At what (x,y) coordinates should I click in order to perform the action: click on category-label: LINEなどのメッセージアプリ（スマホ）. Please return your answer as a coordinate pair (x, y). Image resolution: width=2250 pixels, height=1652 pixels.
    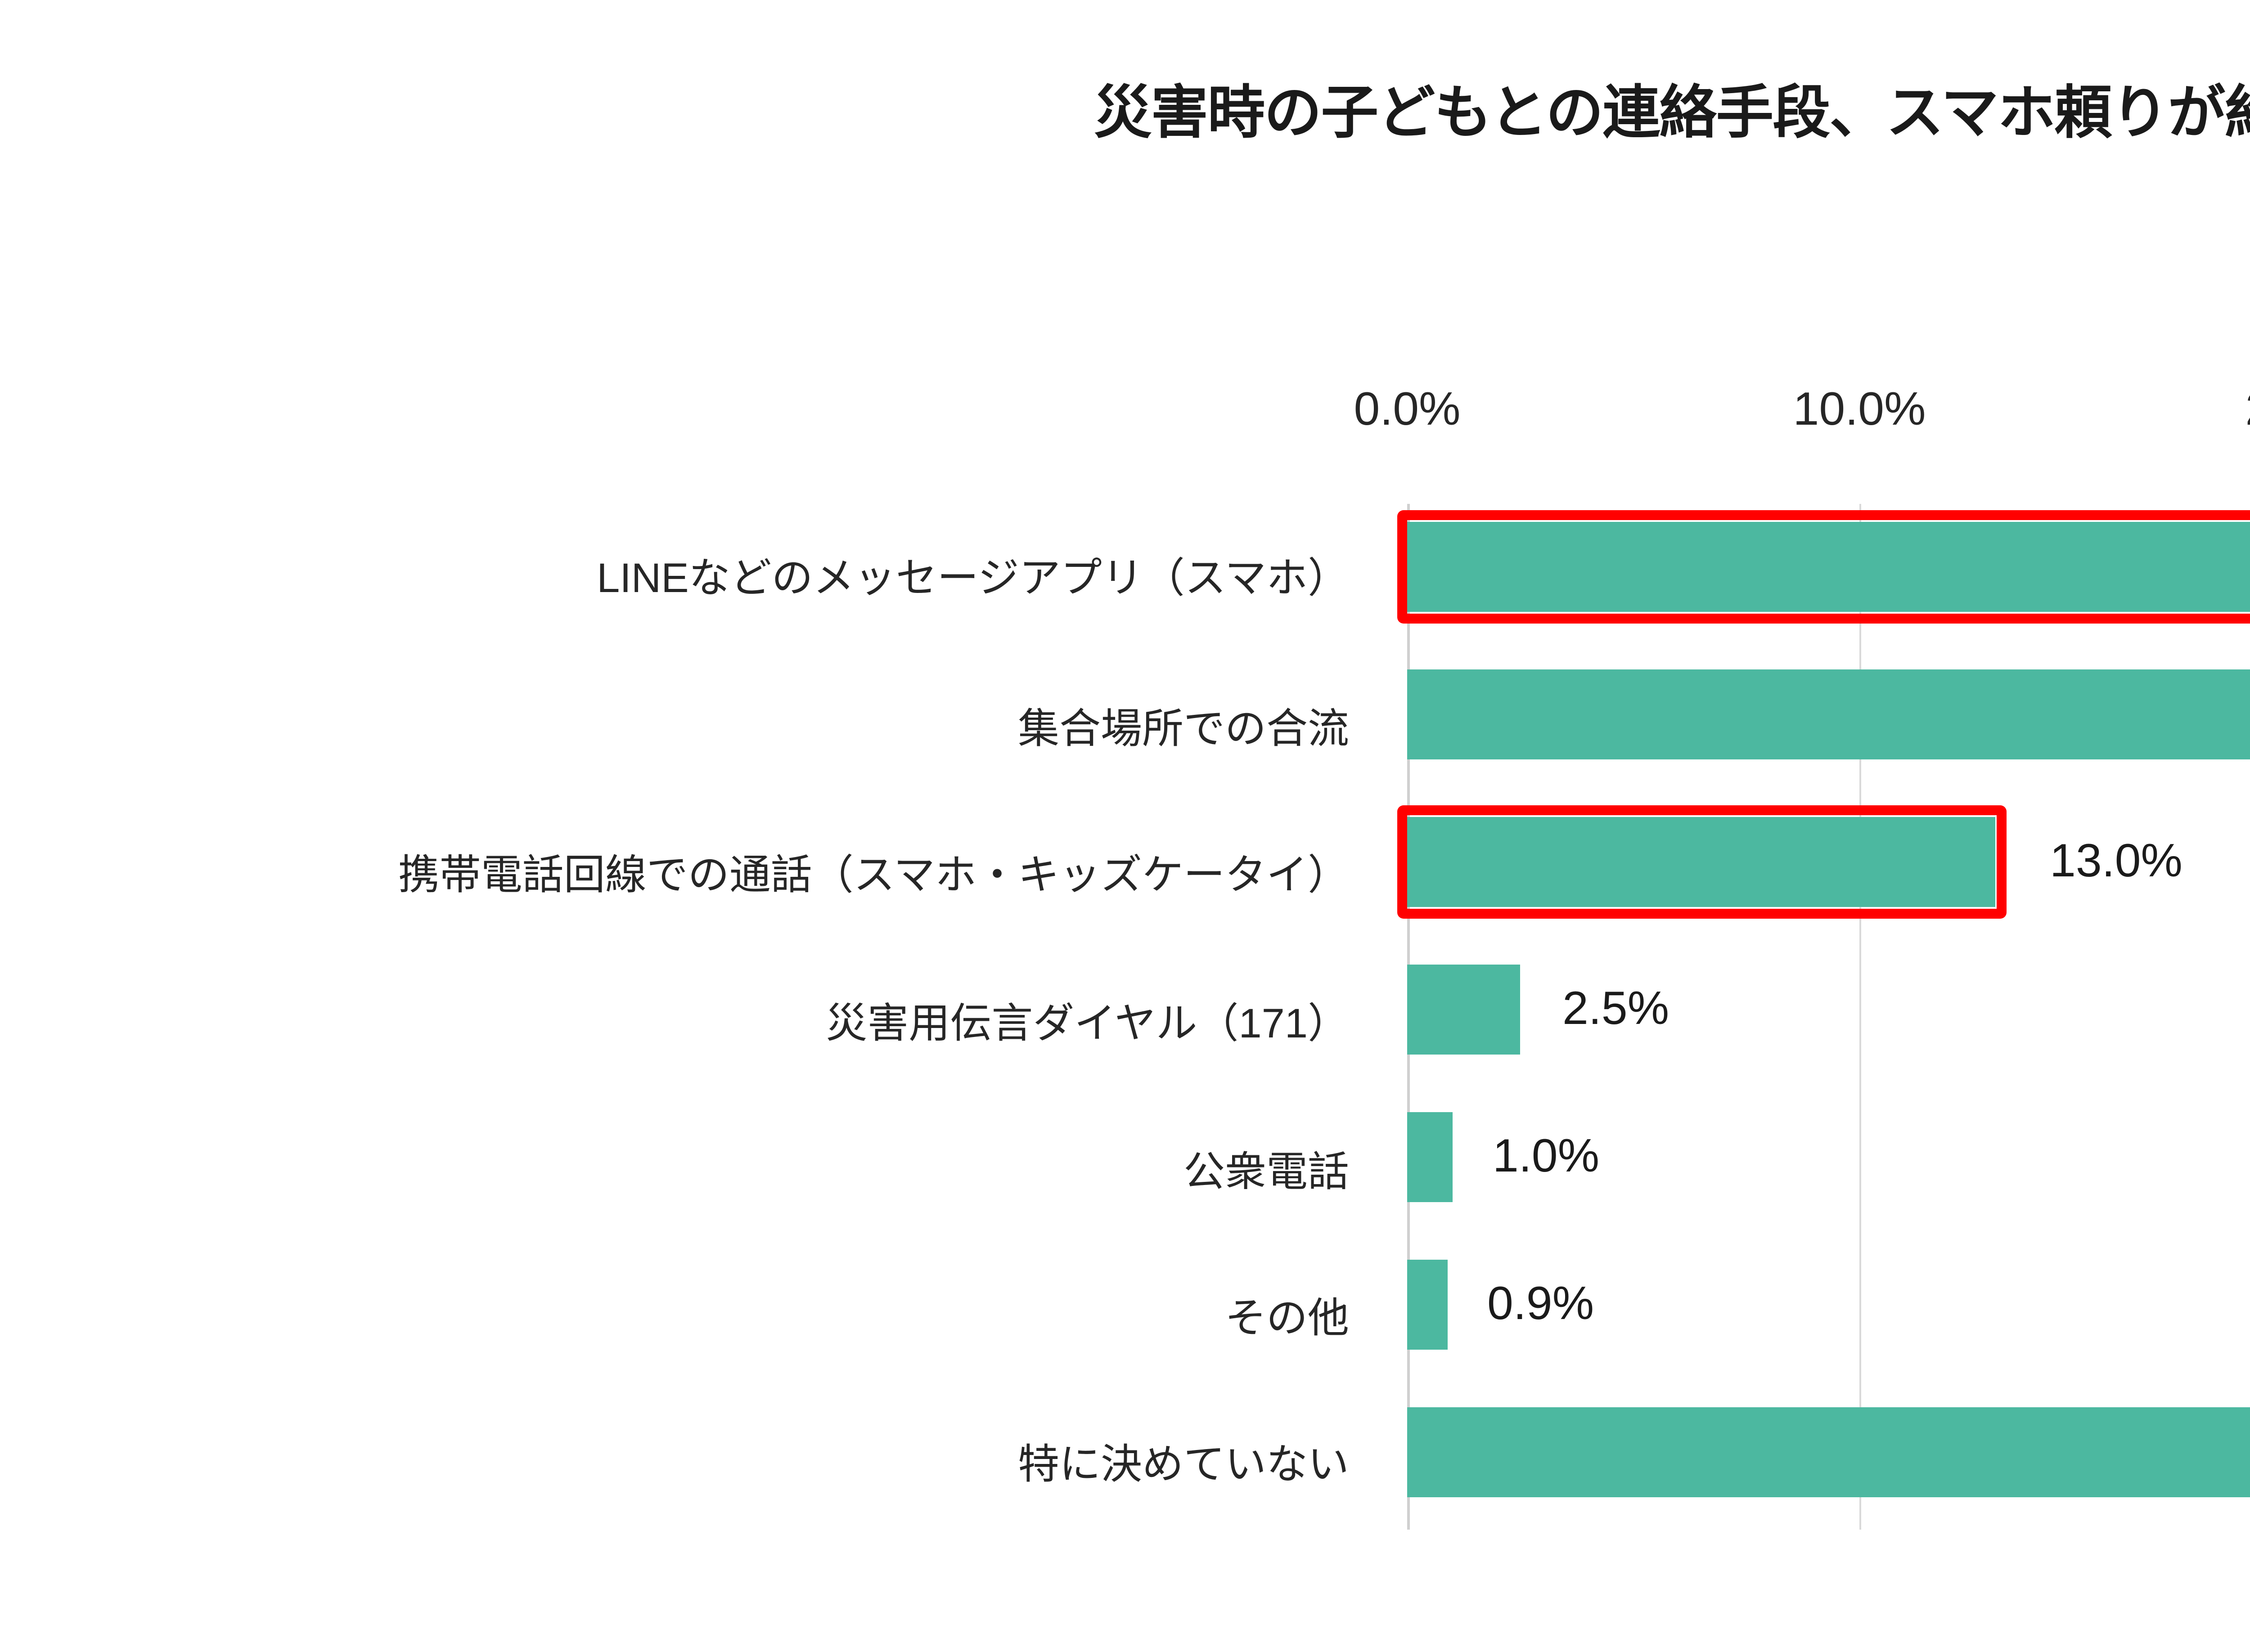
    Looking at the image, I should click on (973, 578).